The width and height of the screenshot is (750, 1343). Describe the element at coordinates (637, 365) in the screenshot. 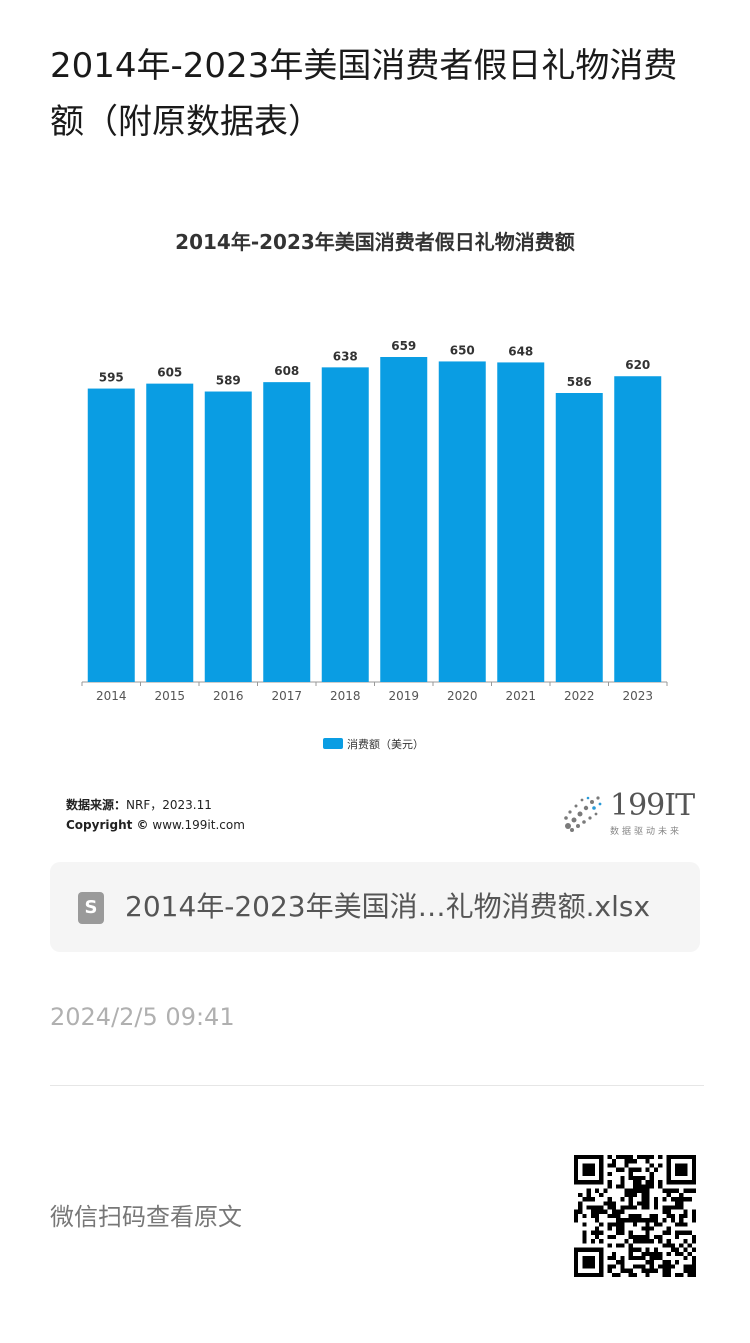

I see `data-label-2023: 620` at that location.